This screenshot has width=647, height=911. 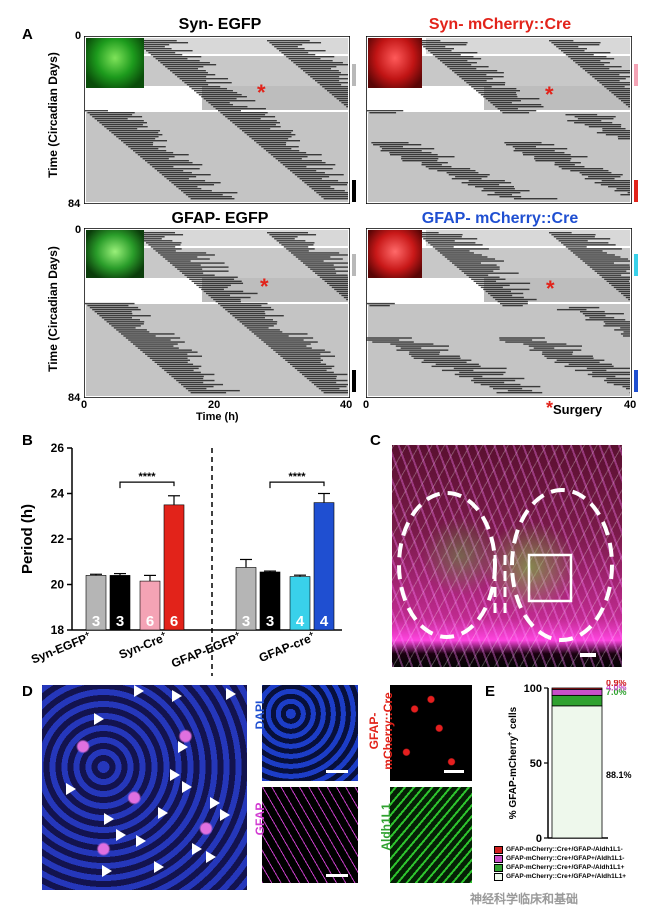 I want to click on y-axis-label-bottom: Time (Circadian Days), so click(x=53, y=309).